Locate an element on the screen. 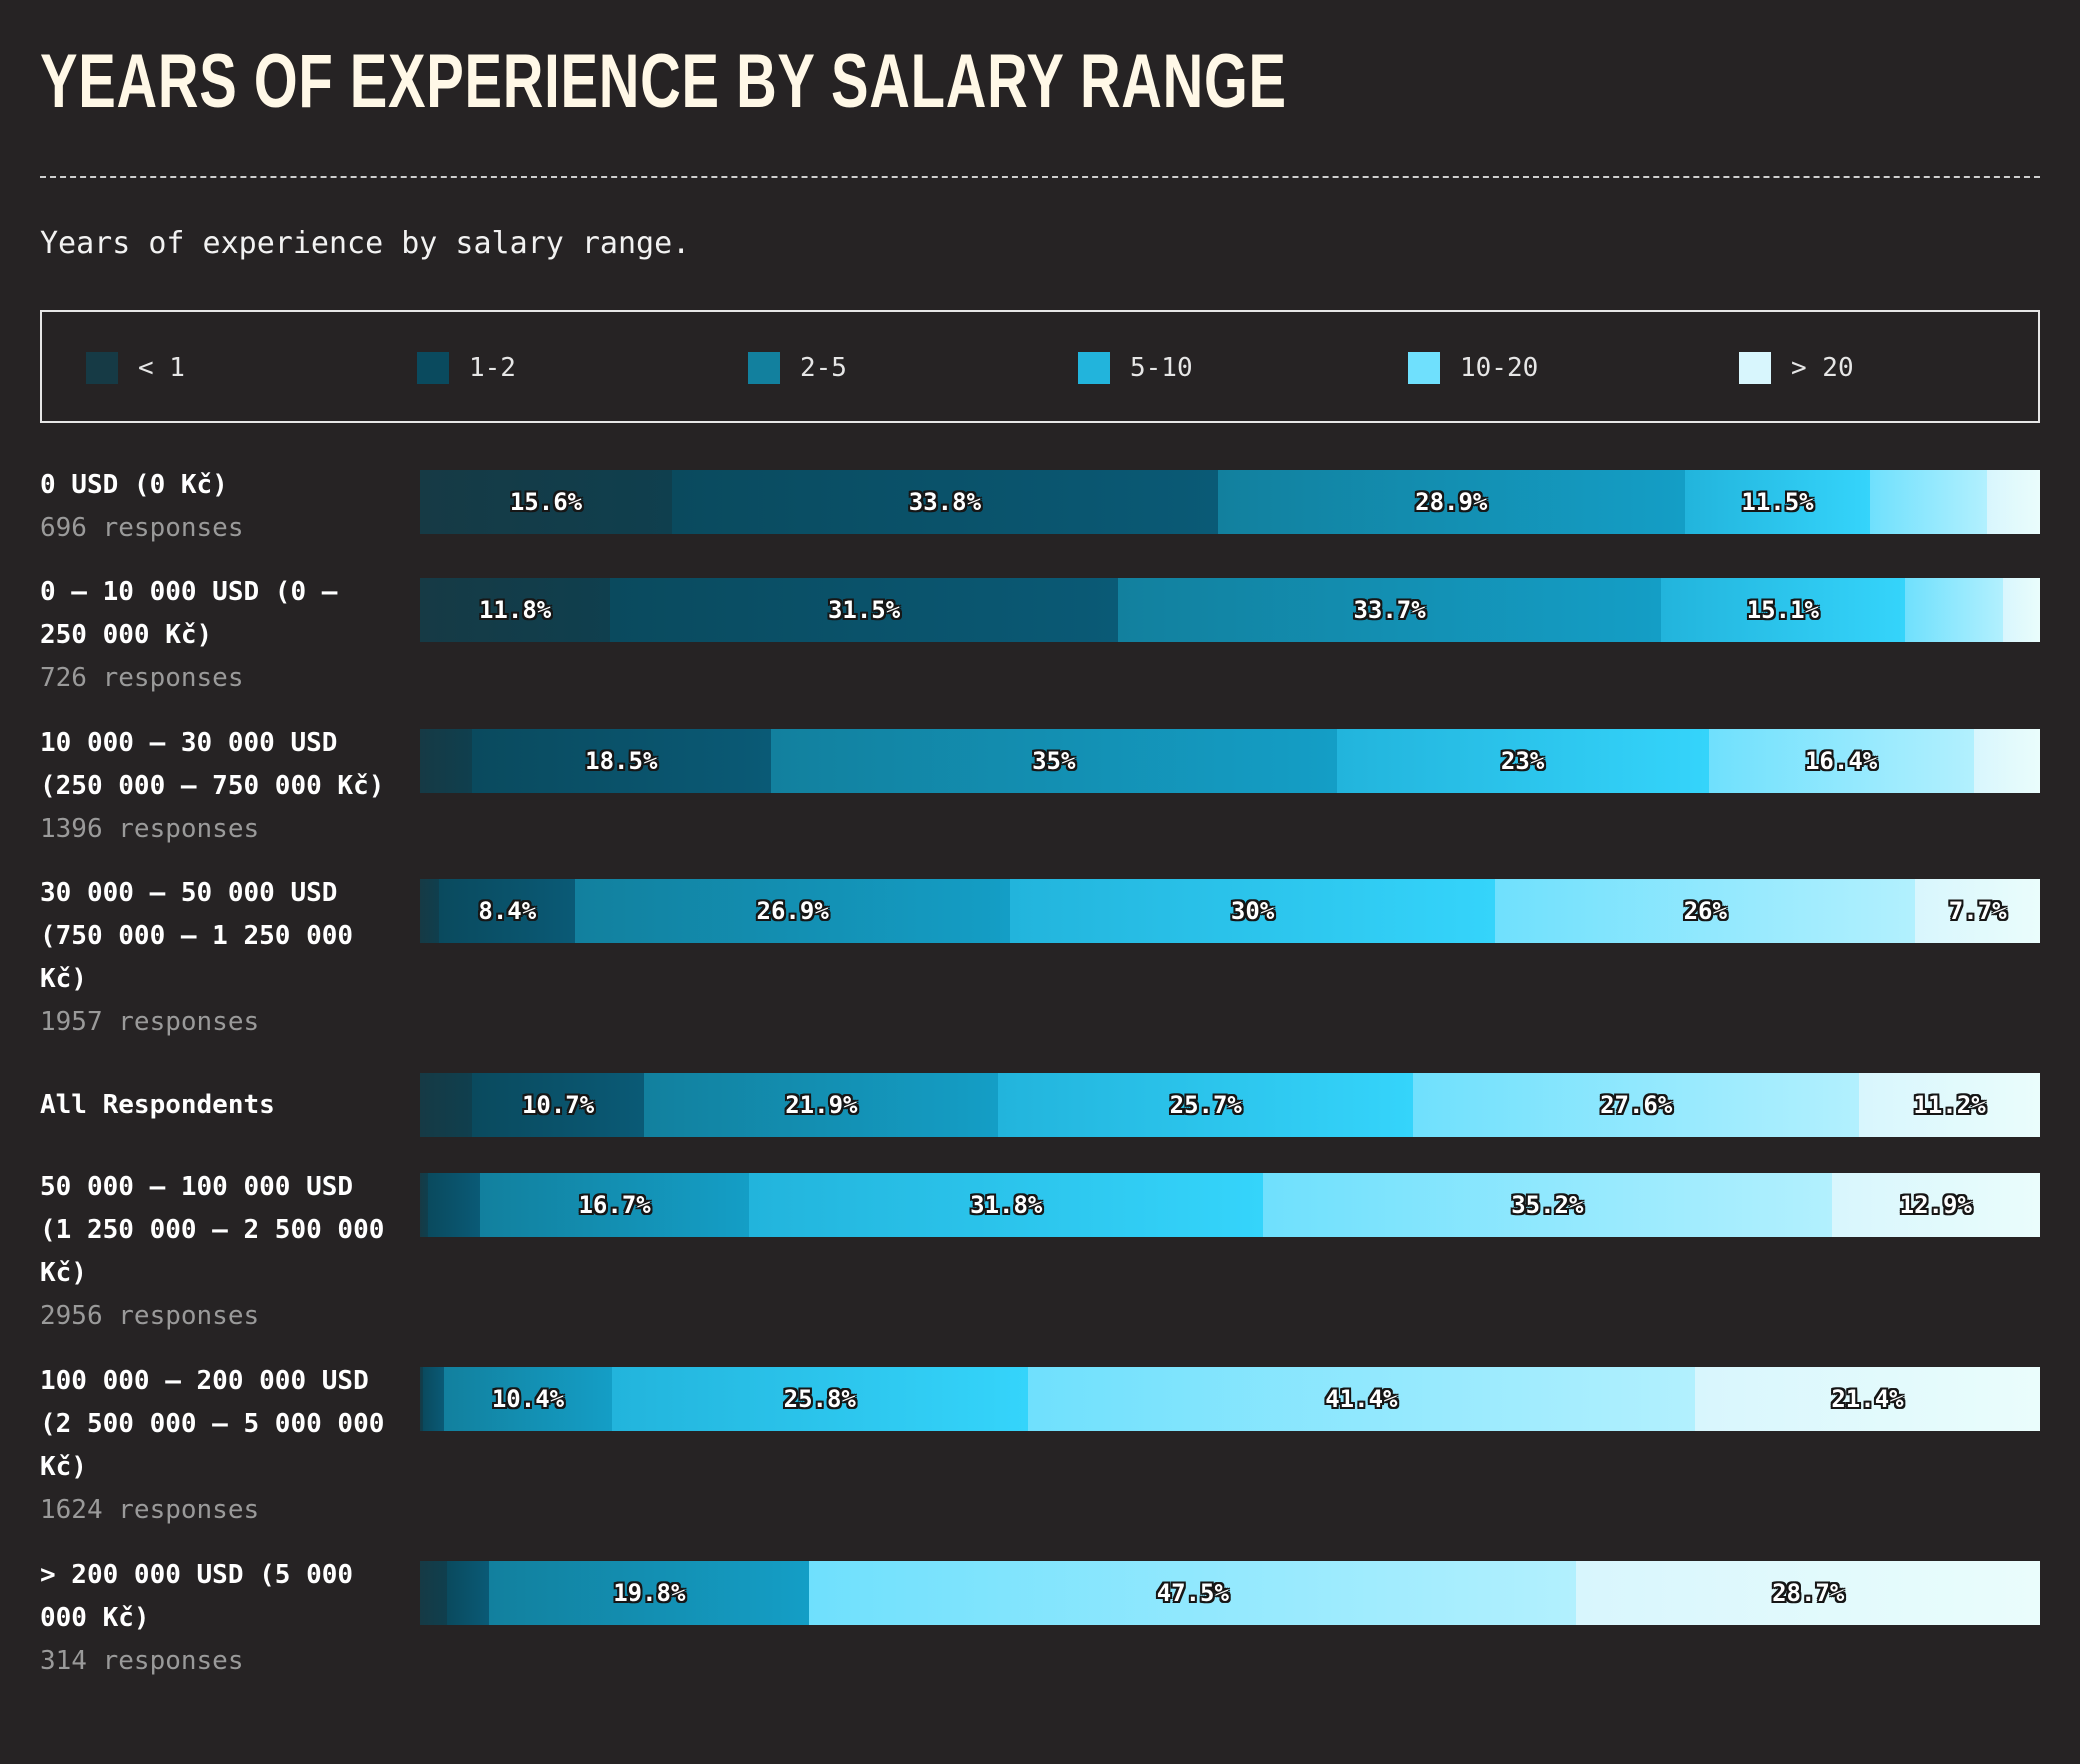 The width and height of the screenshot is (2080, 1764). data-label: 35% is located at coordinates (1054, 761).